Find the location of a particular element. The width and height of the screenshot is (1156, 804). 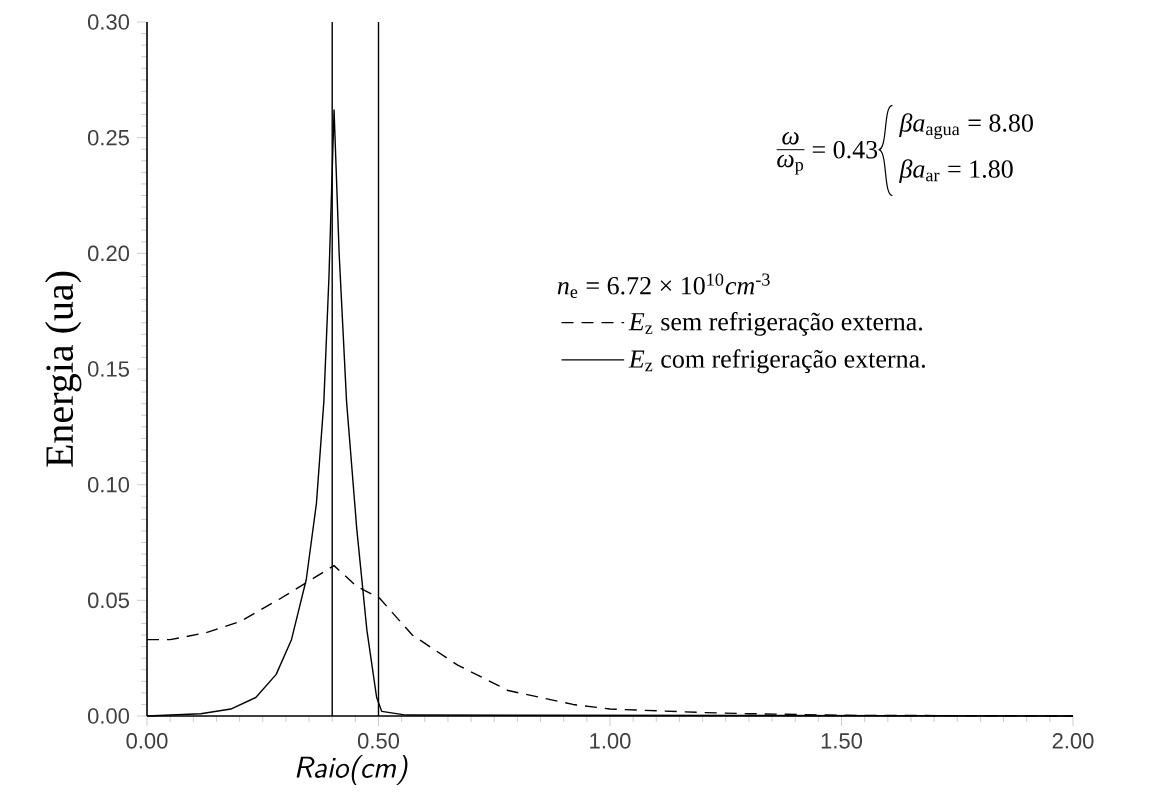

x-tick-label: 0.00 is located at coordinates (147, 741).